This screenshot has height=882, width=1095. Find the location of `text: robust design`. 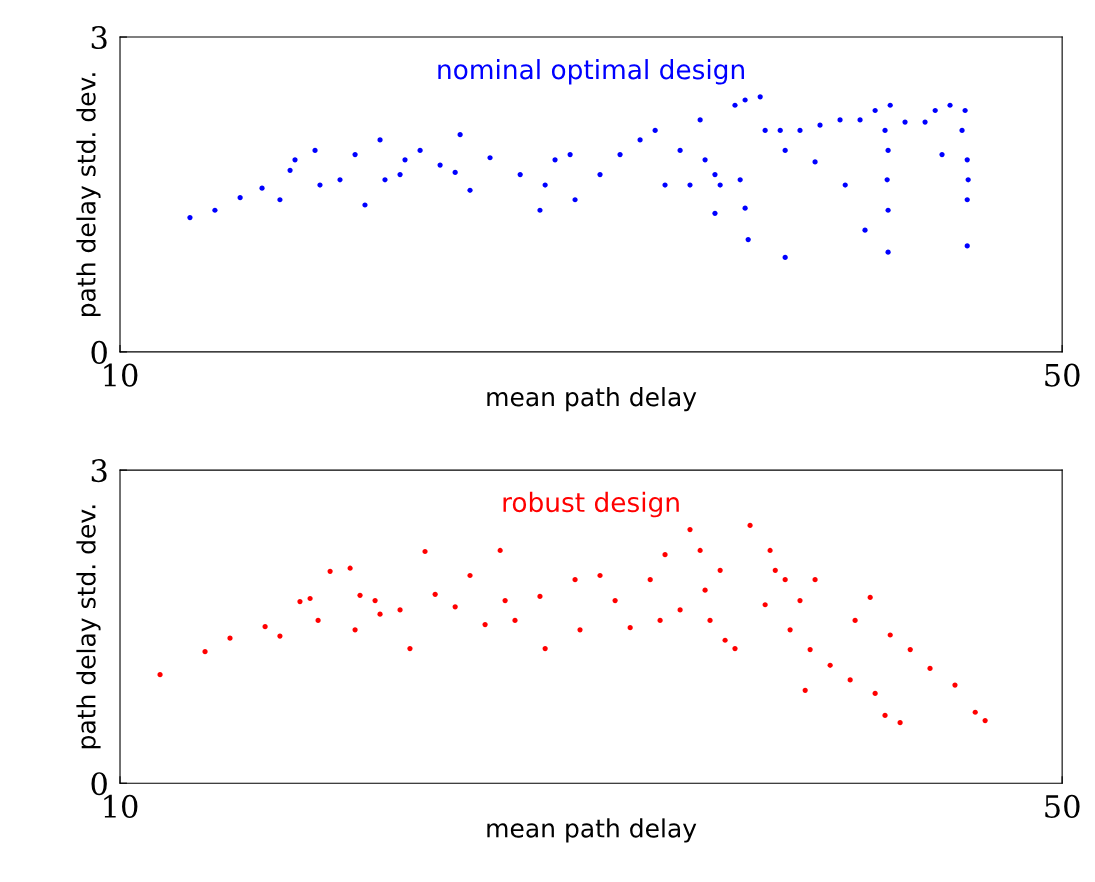

text: robust design is located at coordinates (591, 504).